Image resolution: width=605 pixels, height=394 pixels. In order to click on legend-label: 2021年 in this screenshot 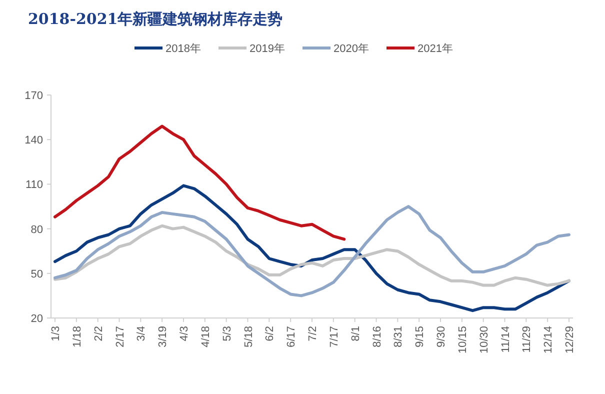, I will do `click(435, 49)`.